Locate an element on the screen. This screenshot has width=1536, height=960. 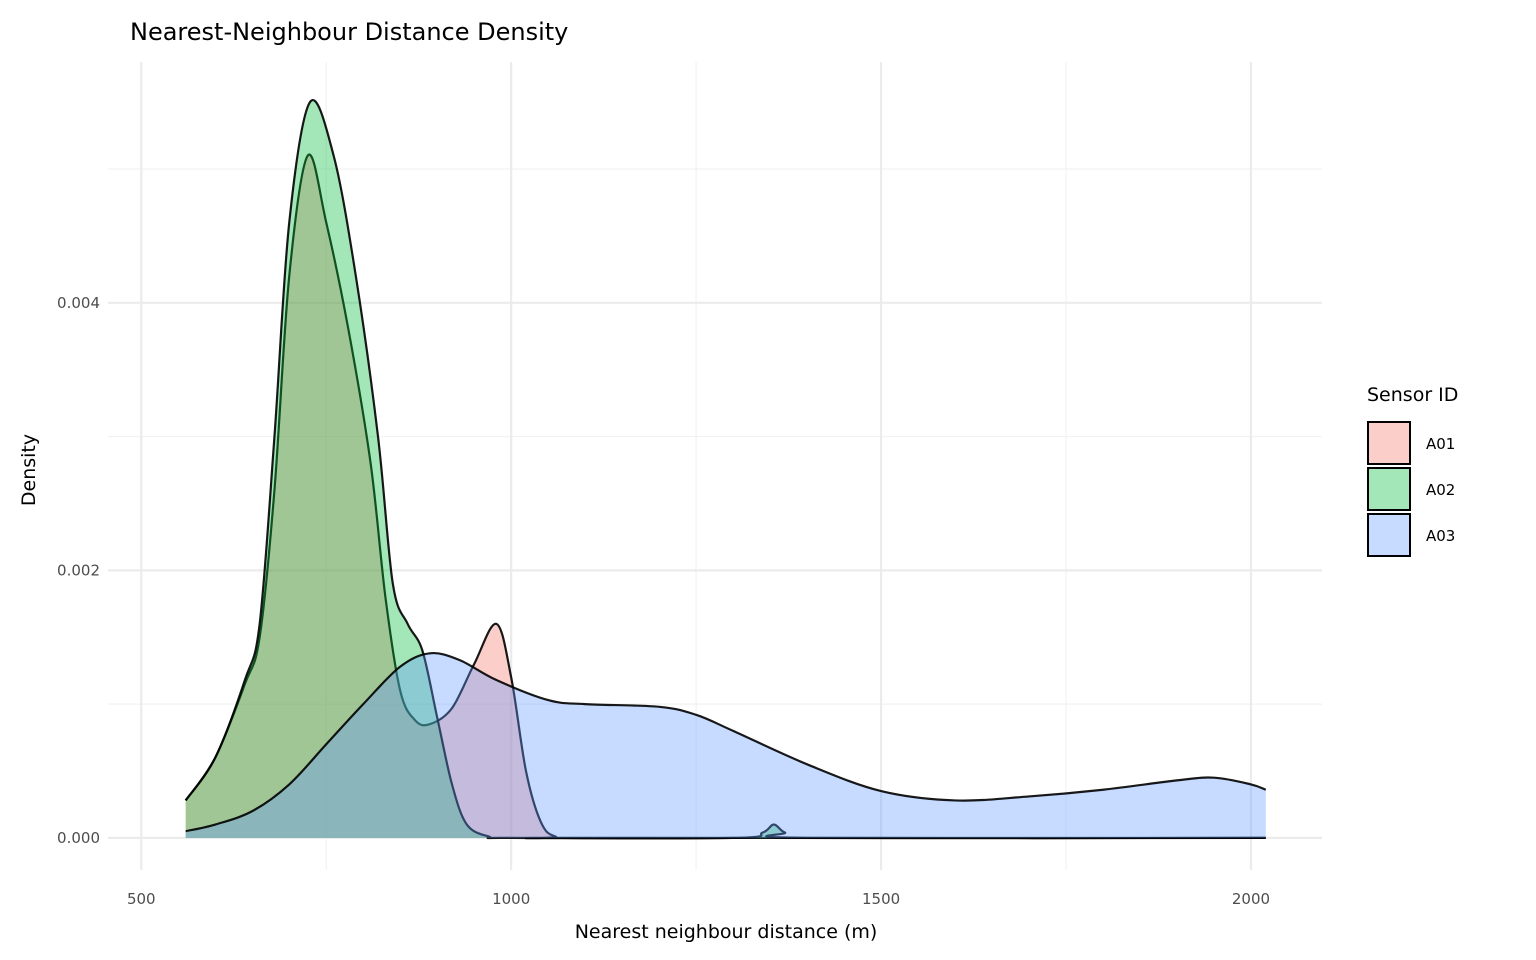
legend-key-a03 is located at coordinates (1389, 535).